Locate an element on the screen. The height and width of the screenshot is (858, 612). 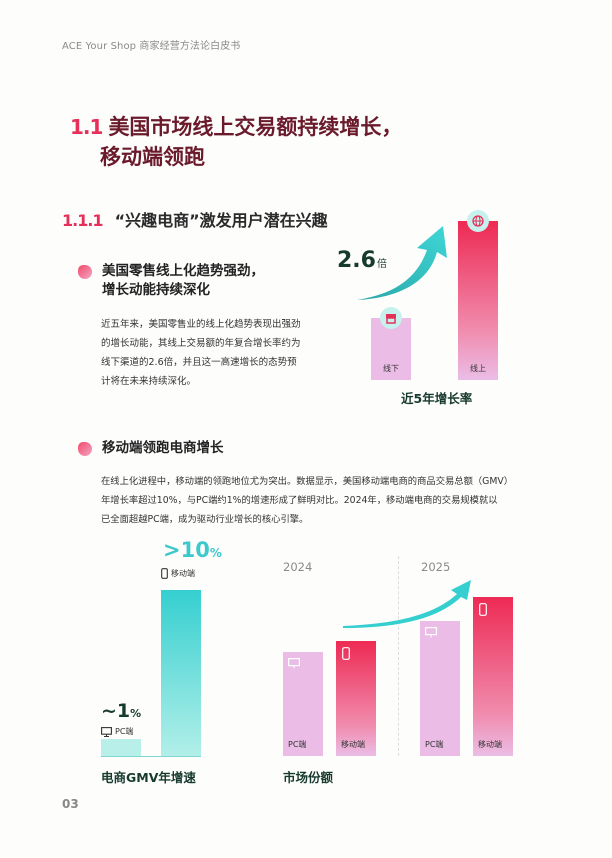
section-title: 1.1 美国市场线上交易额持续增长， 移动端领跑 is located at coordinates (236, 142).